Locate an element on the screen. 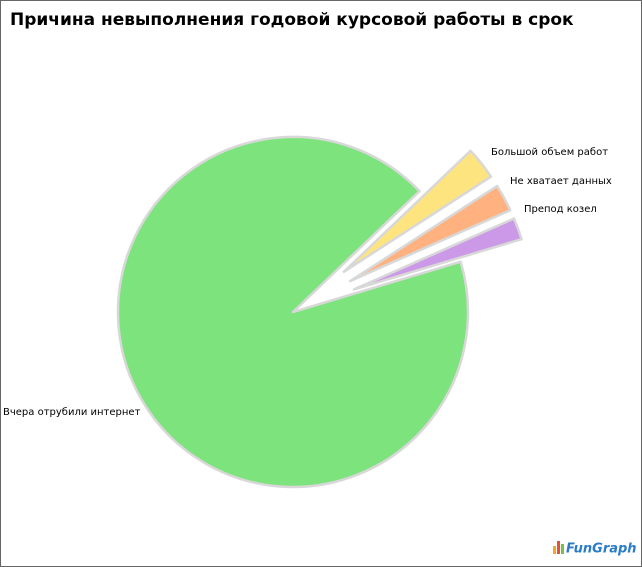  watermark: FunGraph is located at coordinates (601, 549).